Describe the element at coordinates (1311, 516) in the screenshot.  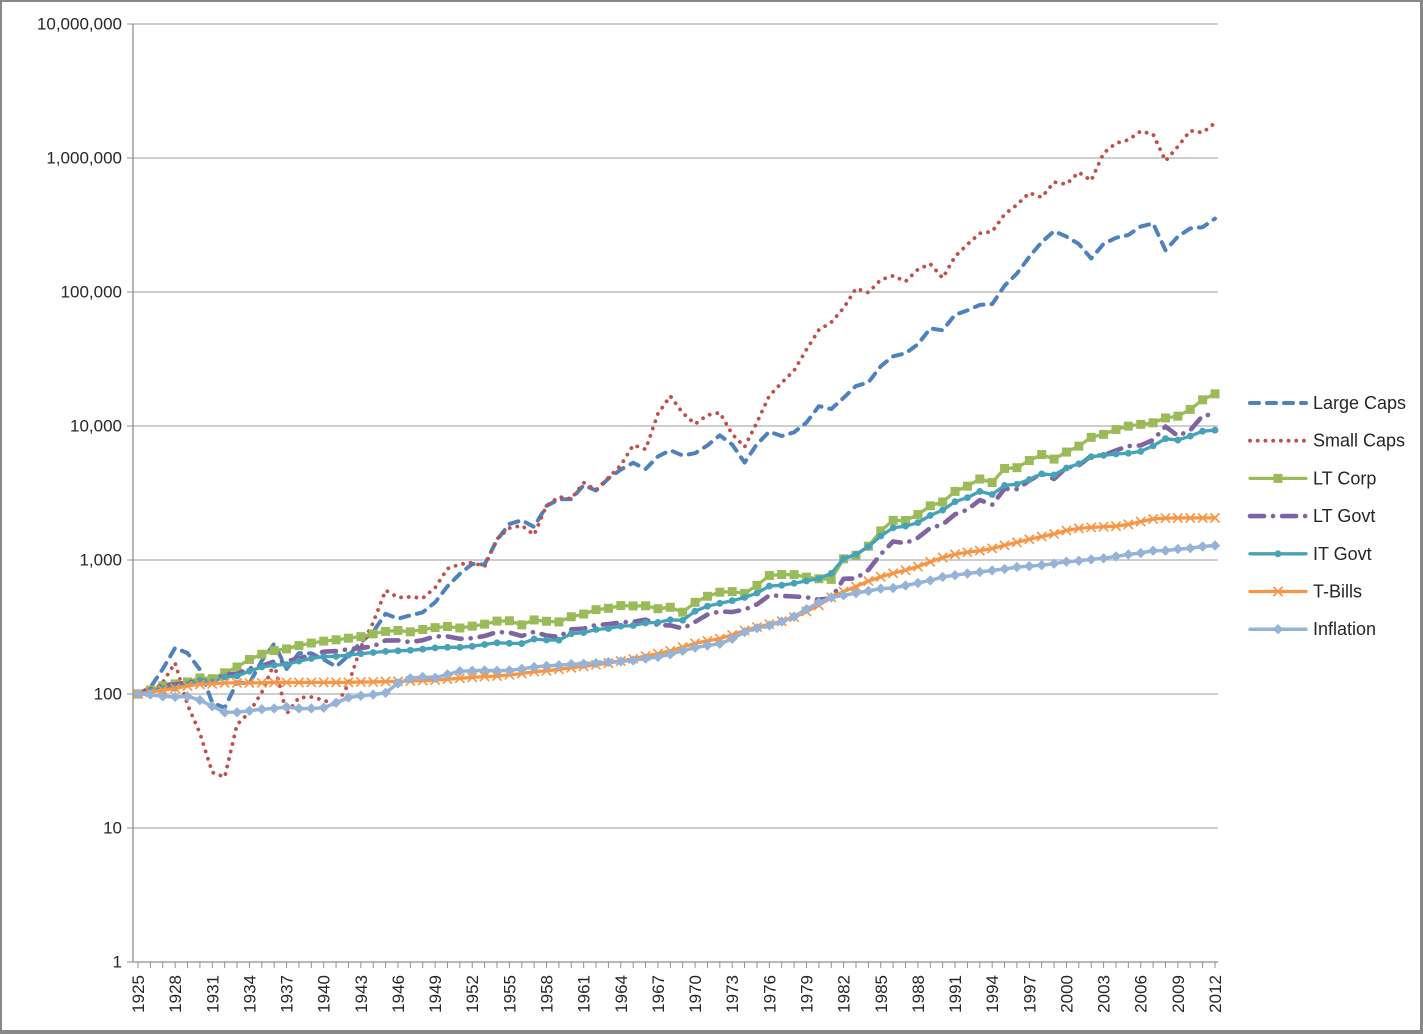
I see `legend-item-lt-govt: LT Govt` at that location.